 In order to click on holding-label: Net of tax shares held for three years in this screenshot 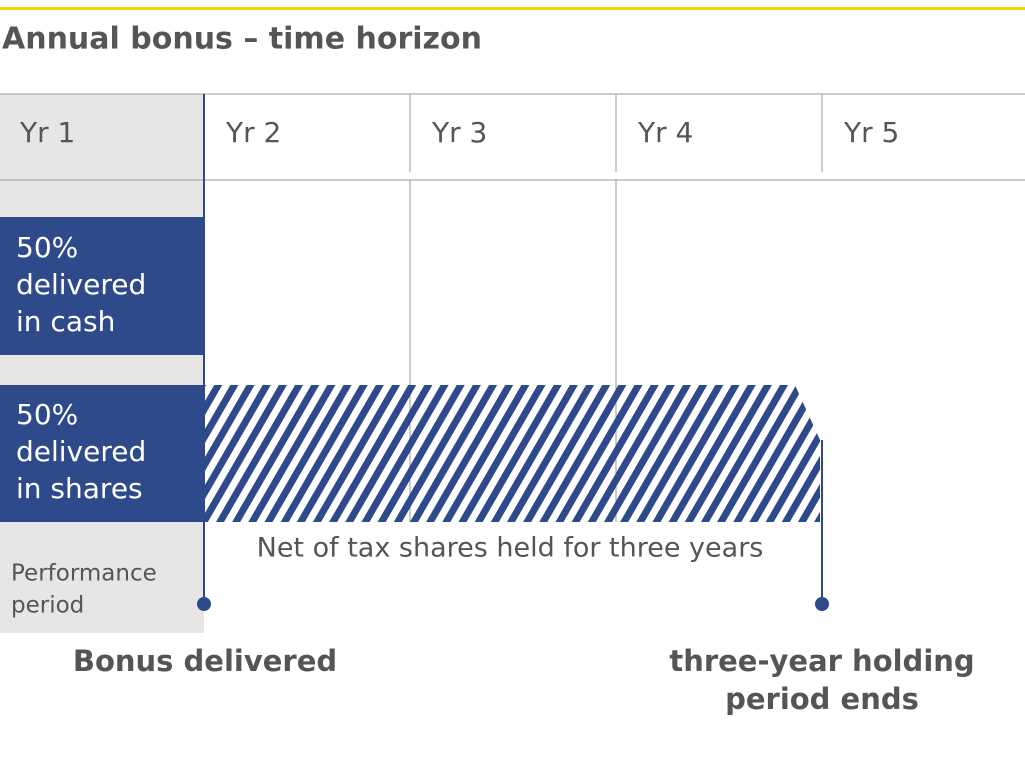, I will do `click(510, 548)`.